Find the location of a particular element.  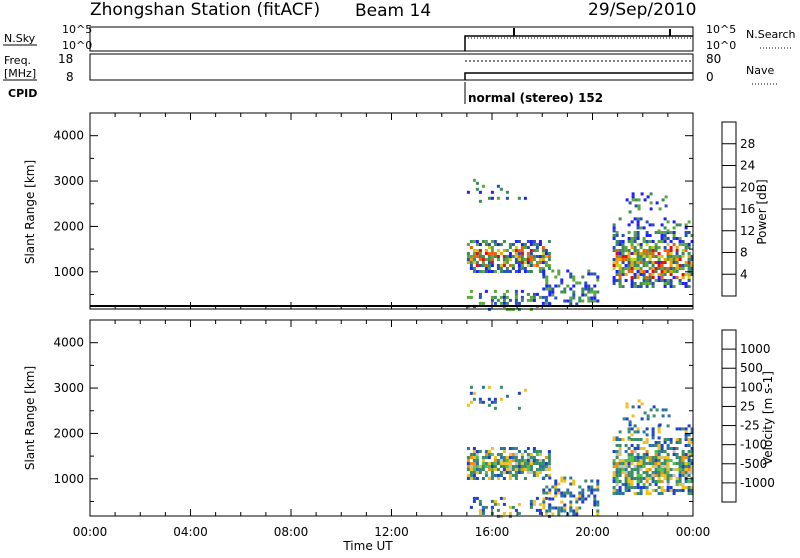

y-tick-label: 2000 is located at coordinates (68, 433).